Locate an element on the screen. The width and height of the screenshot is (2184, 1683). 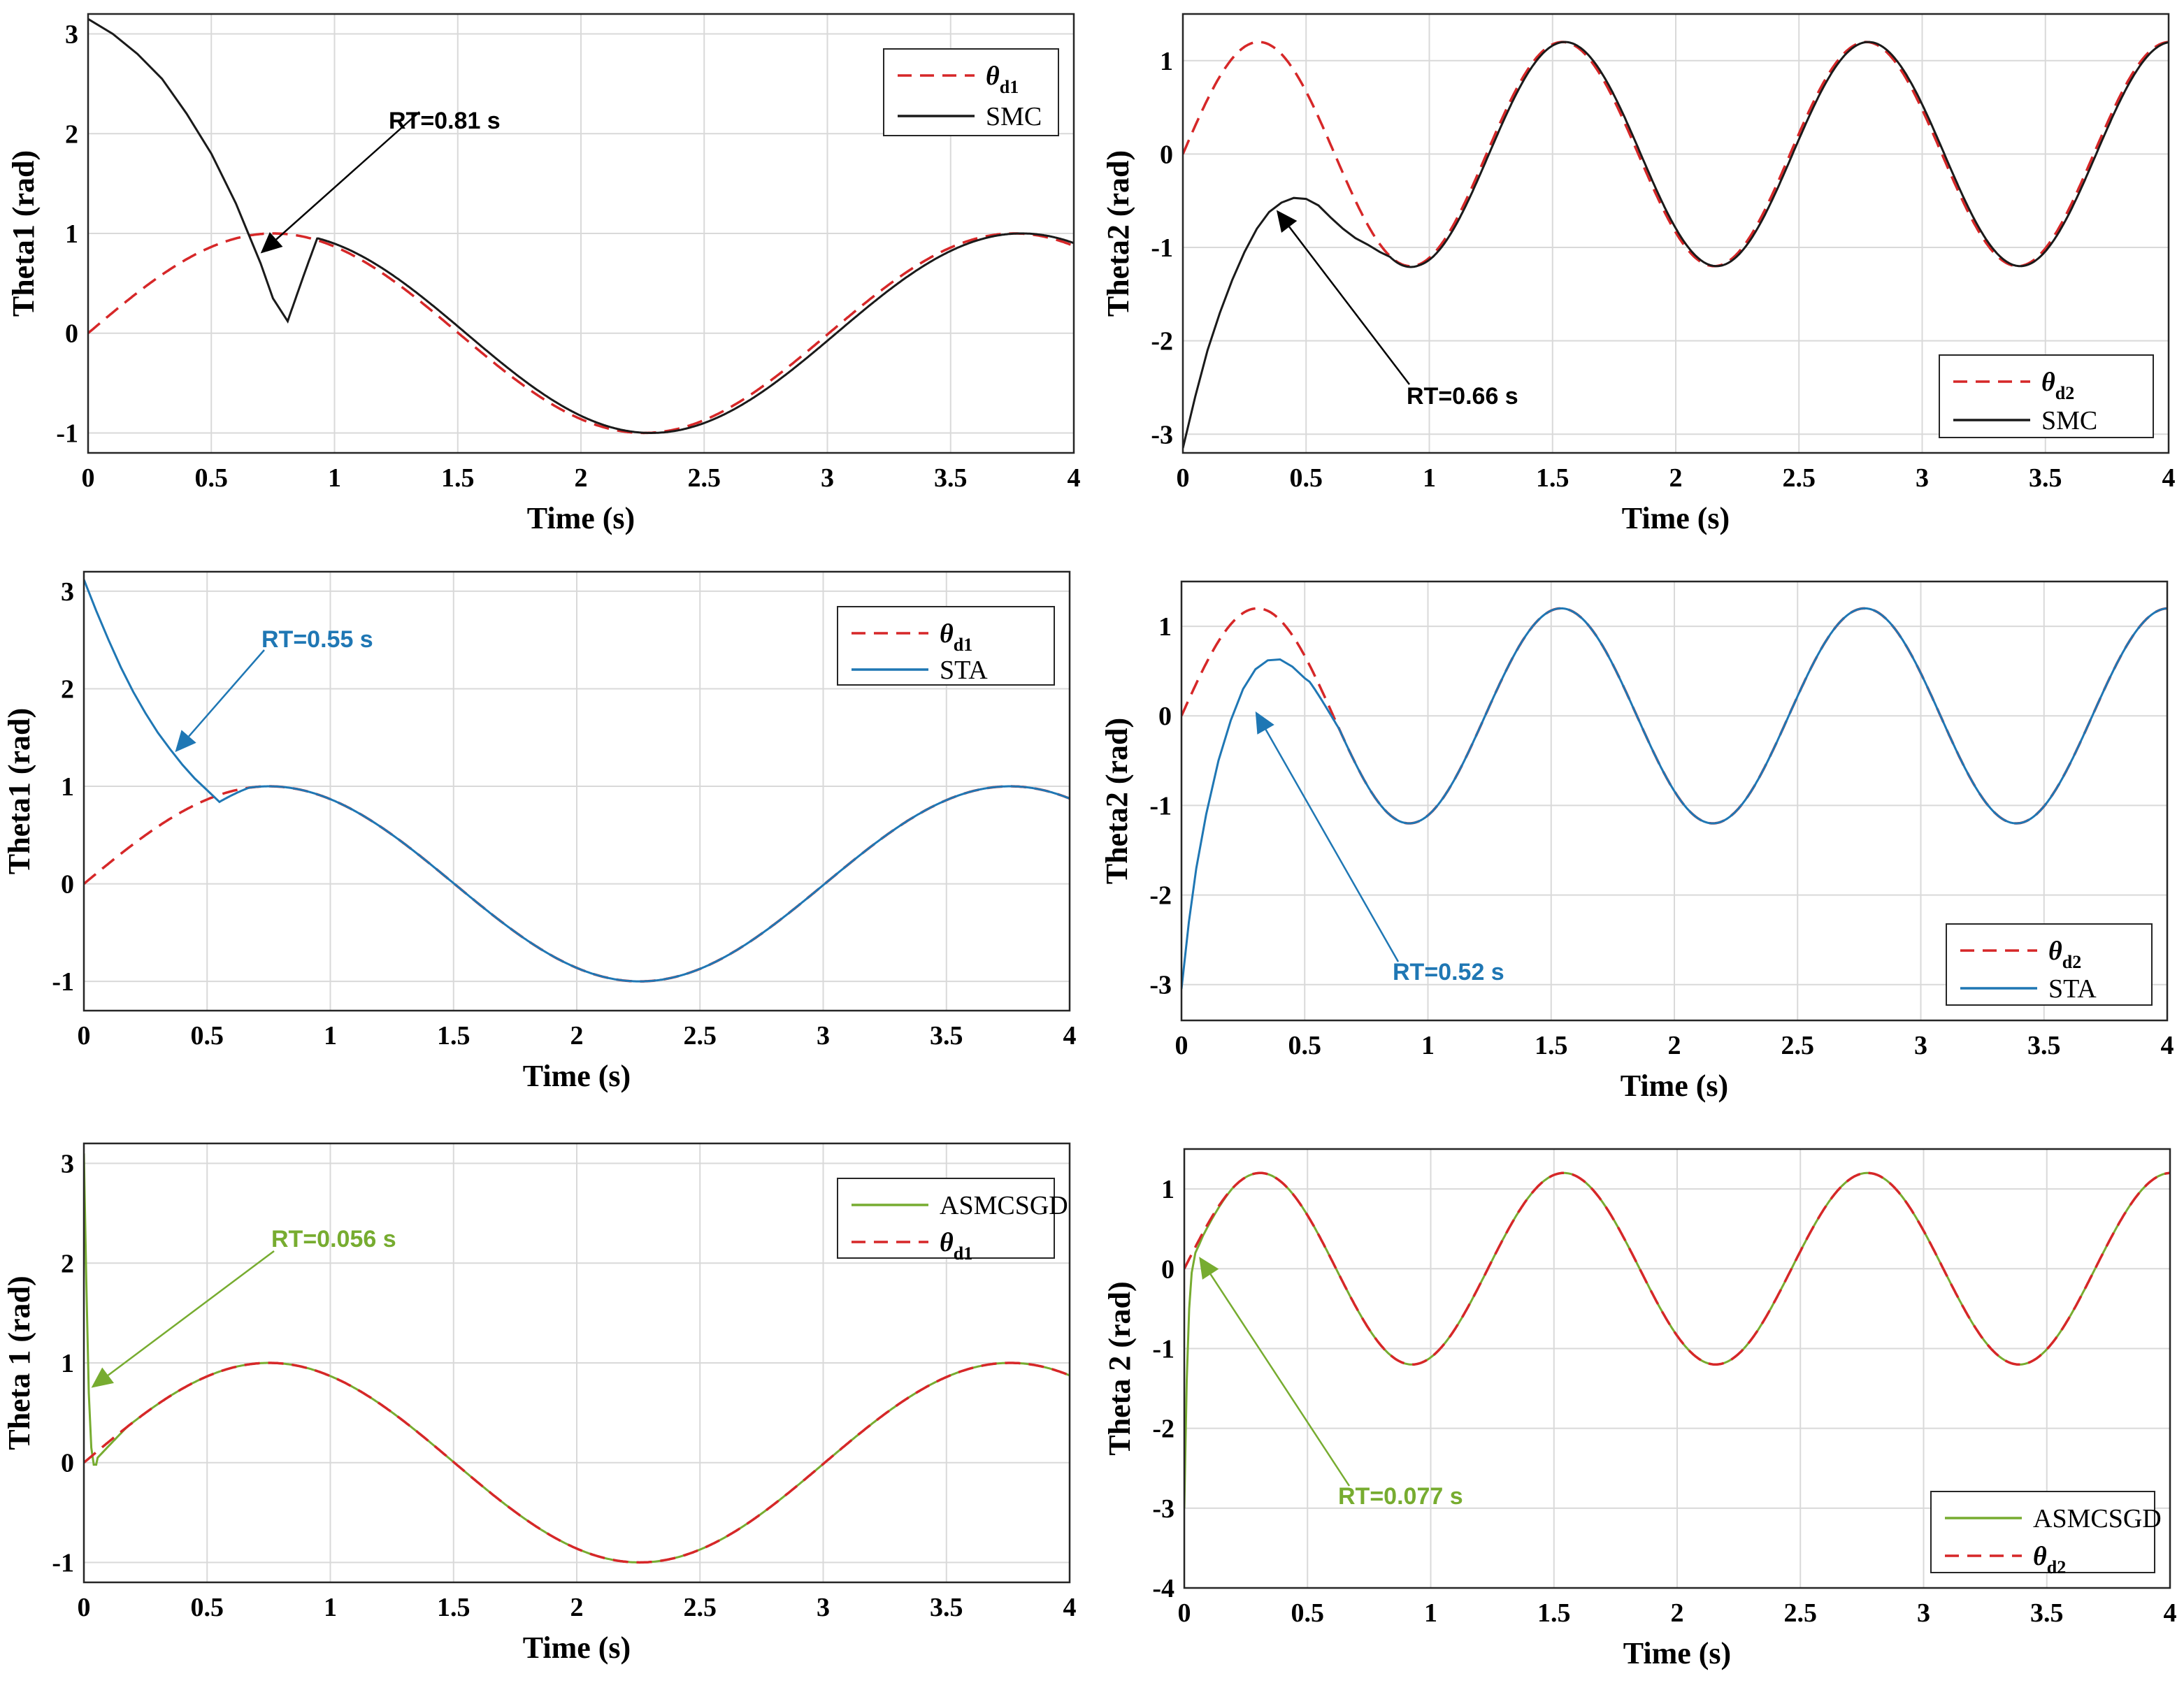
y-tick-label: 3 is located at coordinates (67, 592).